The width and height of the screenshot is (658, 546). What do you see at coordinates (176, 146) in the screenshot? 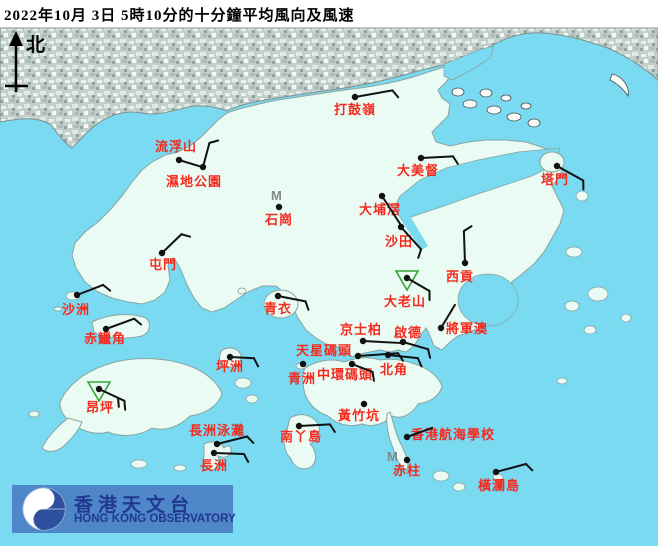
I see `station-label: 流浮山` at bounding box center [176, 146].